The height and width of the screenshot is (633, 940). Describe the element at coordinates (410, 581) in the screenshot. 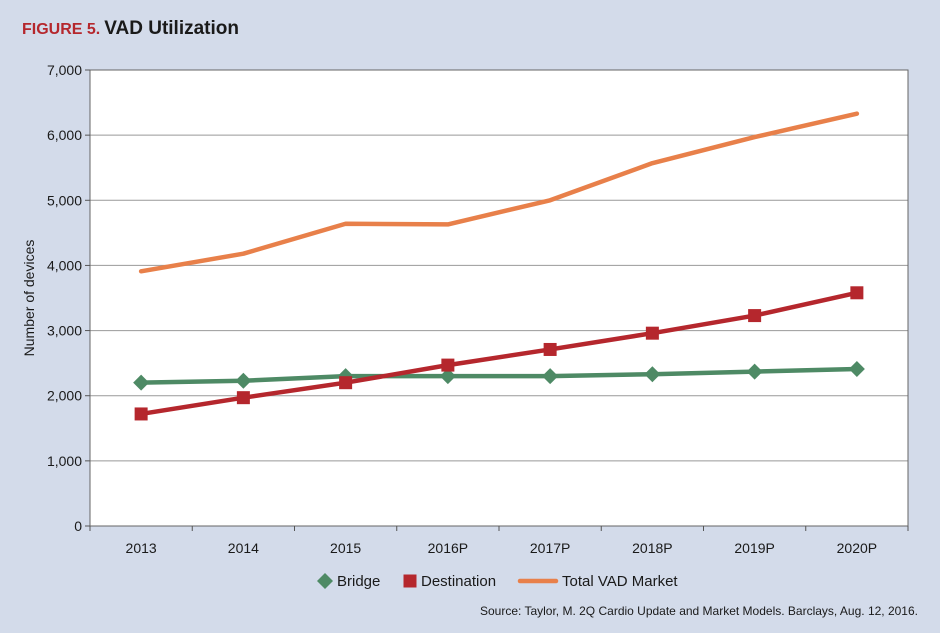

I see `legend-symbol-destination` at that location.